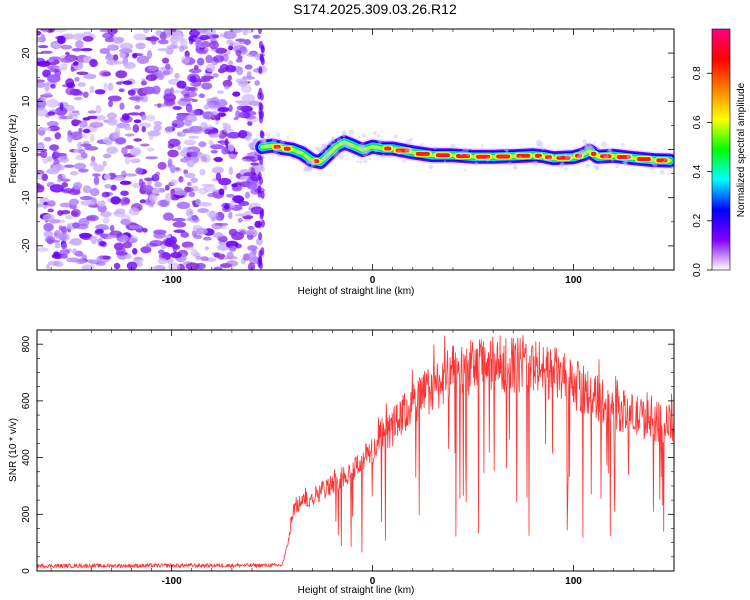 This screenshot has height=600, width=750. What do you see at coordinates (721, 149) in the screenshot?
I see `colorbar-gradient` at bounding box center [721, 149].